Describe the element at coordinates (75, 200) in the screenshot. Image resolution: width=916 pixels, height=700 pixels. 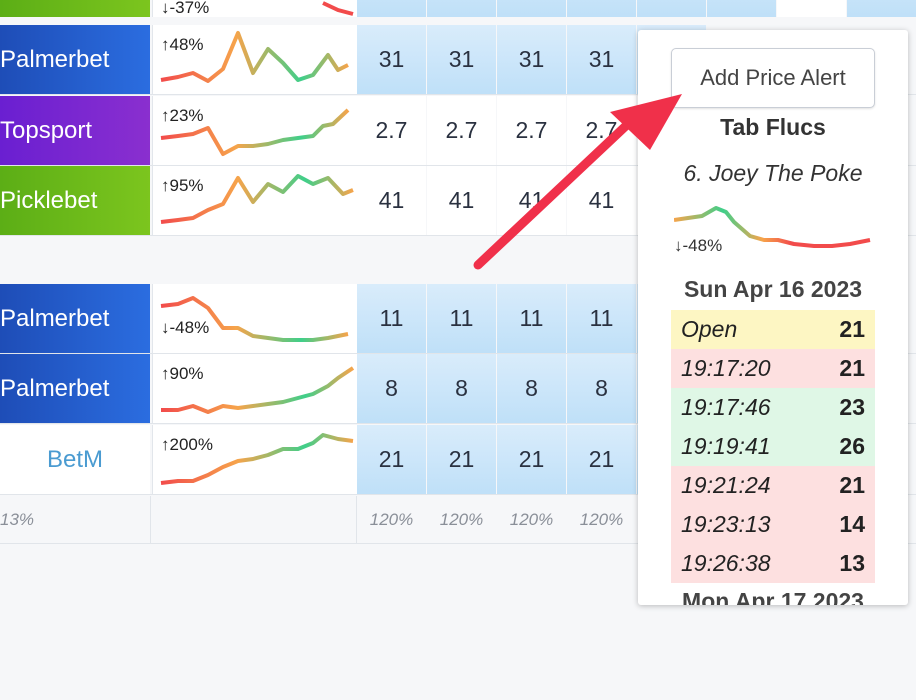
I see `bookmaker-cell: Picklebet` at that location.